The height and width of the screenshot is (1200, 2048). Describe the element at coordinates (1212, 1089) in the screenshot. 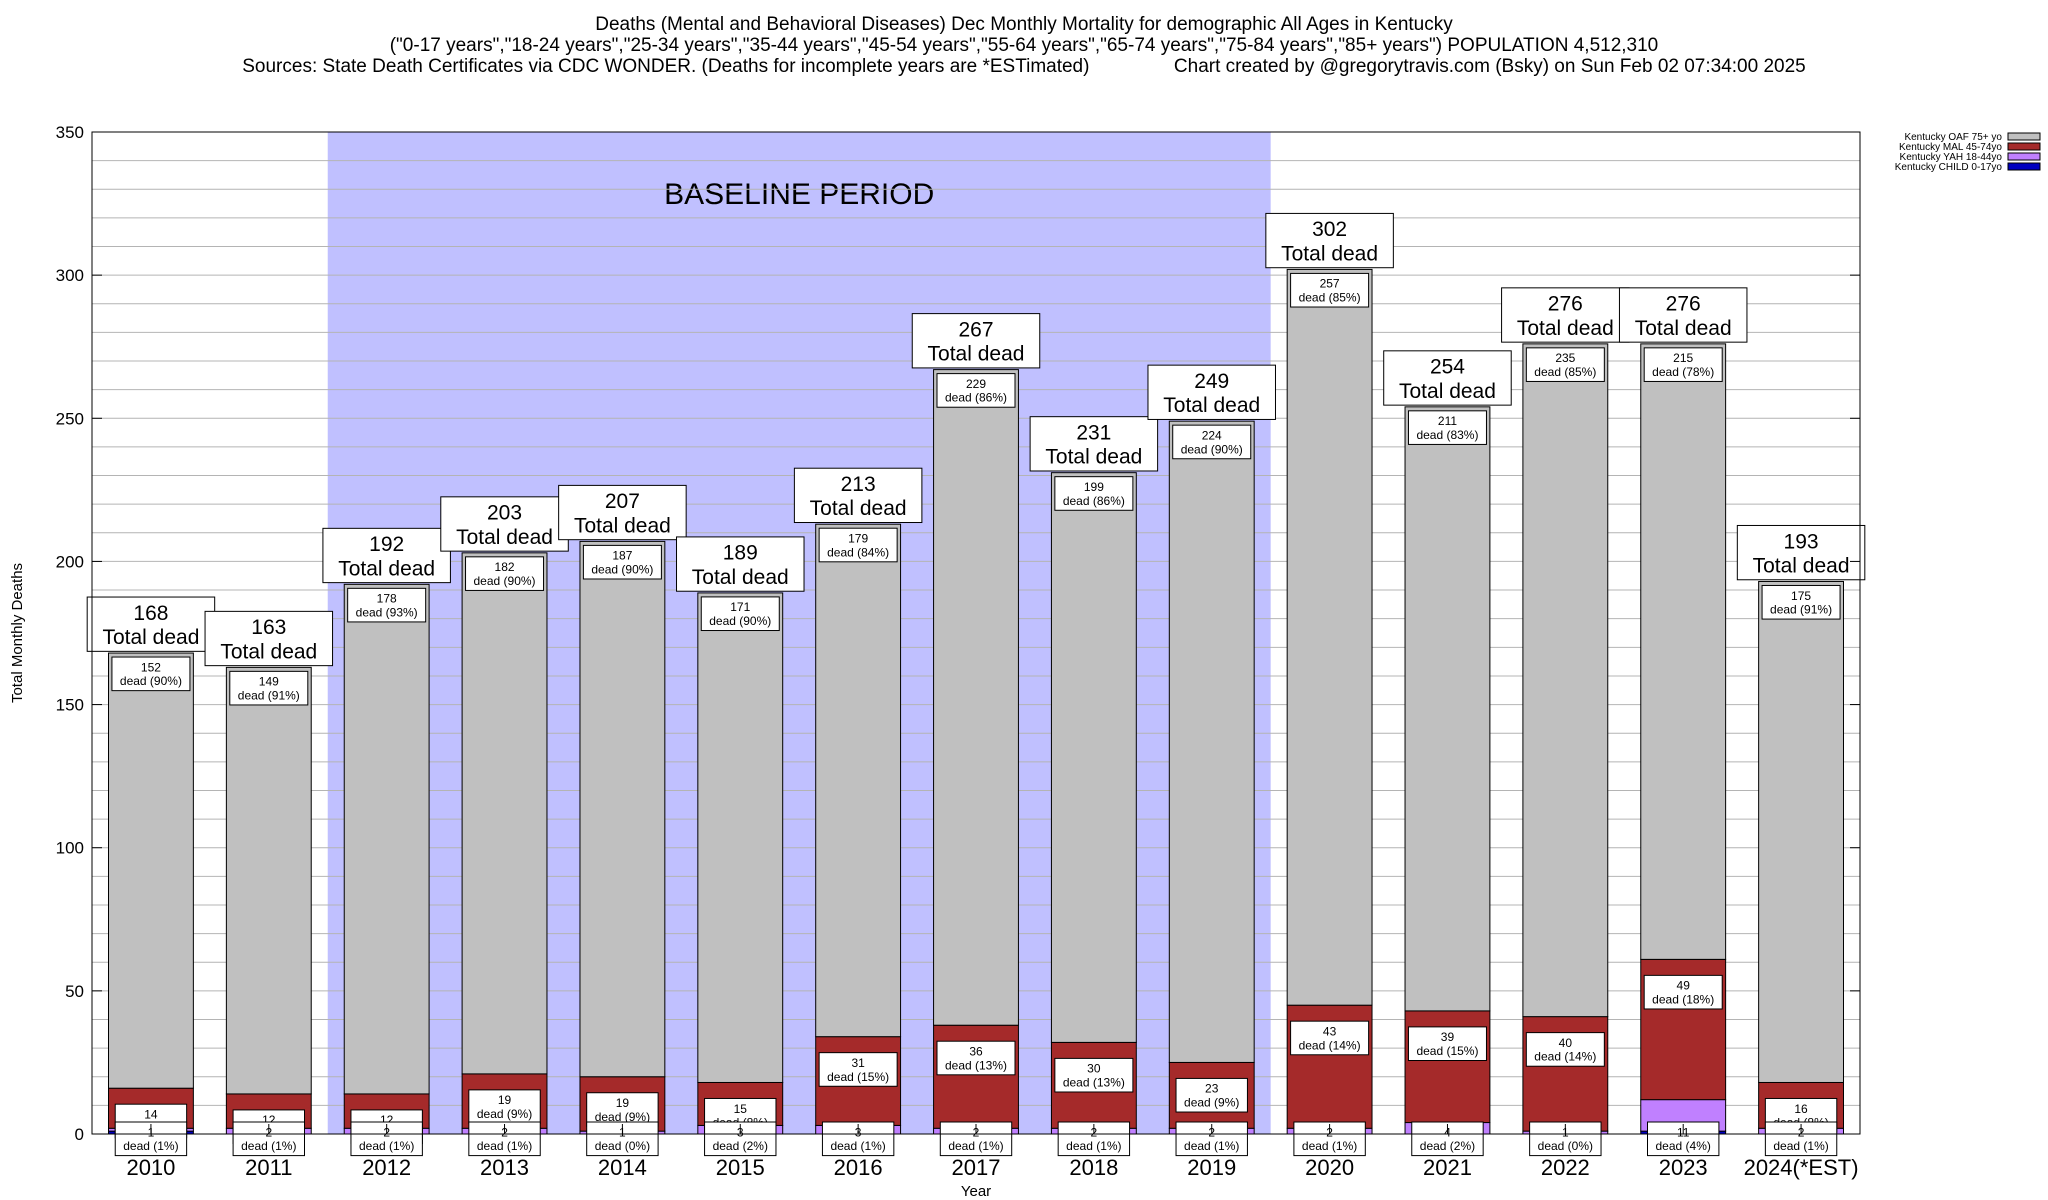

I see `mal-label-text: 23` at that location.